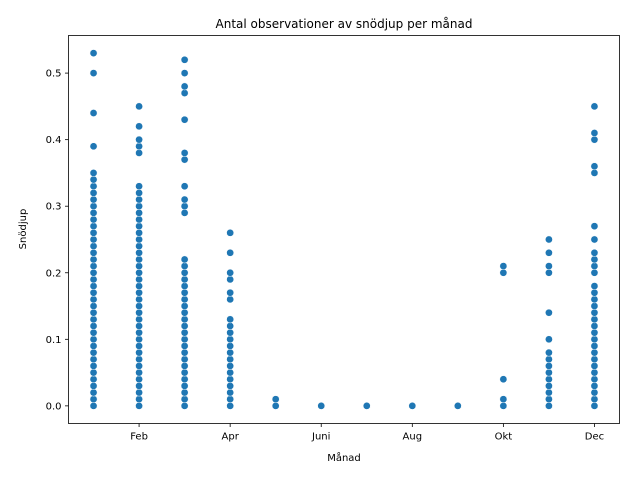 This screenshot has height=484, width=640. I want to click on x-tick-label: Dec, so click(594, 437).